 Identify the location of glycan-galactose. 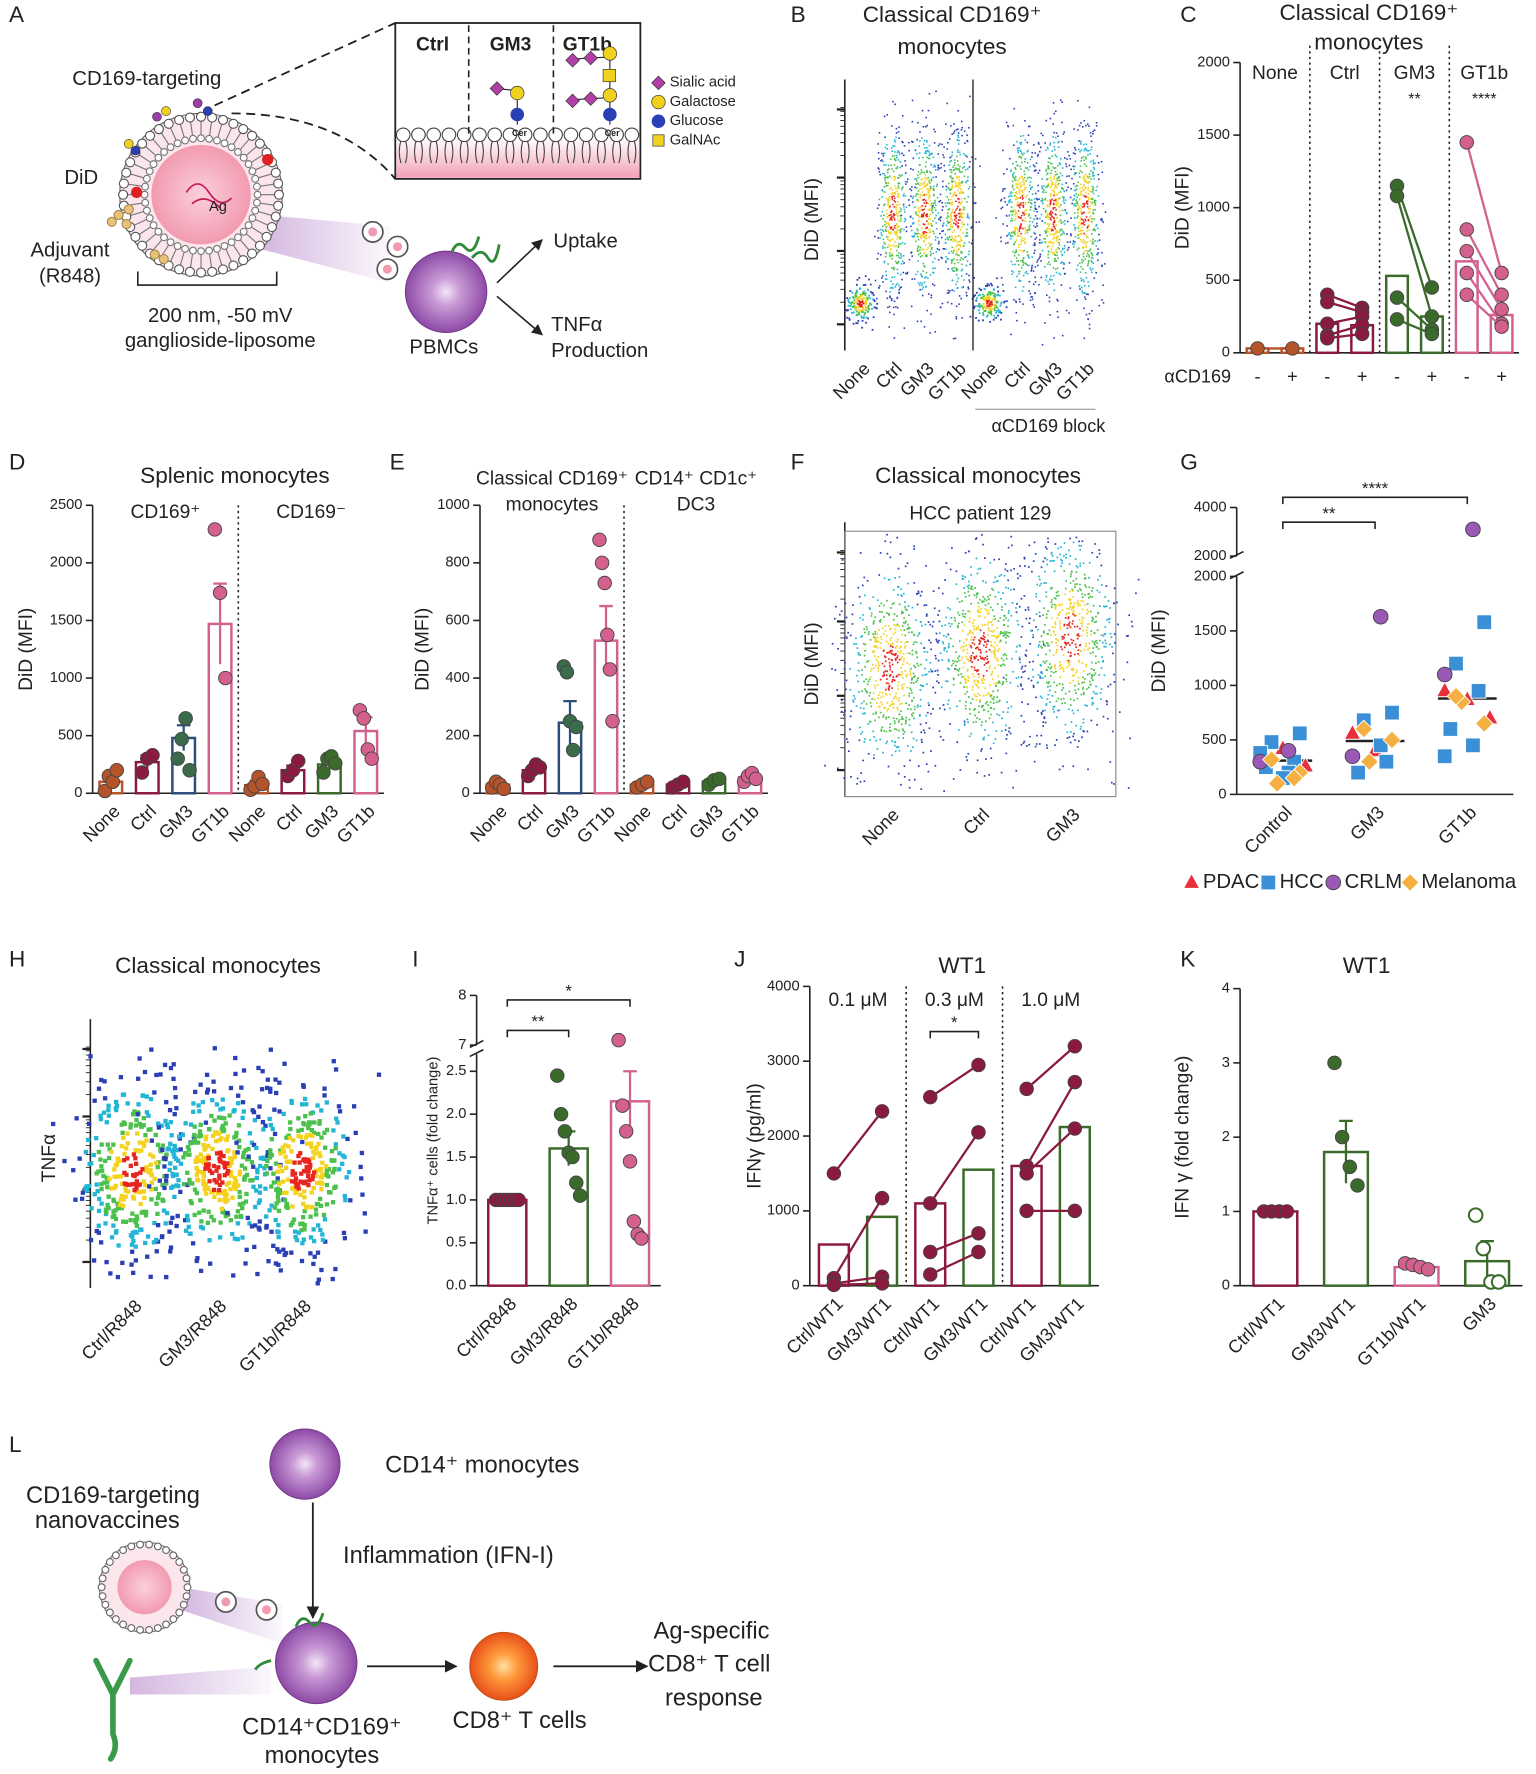
(609, 95).